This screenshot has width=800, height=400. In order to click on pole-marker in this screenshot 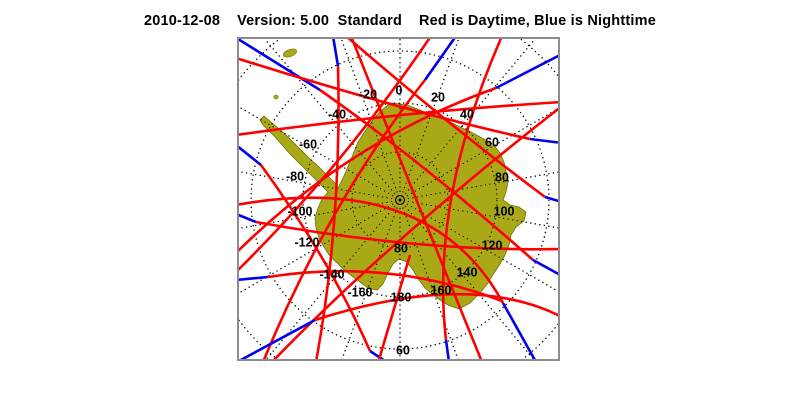, I will do `click(400, 200)`.